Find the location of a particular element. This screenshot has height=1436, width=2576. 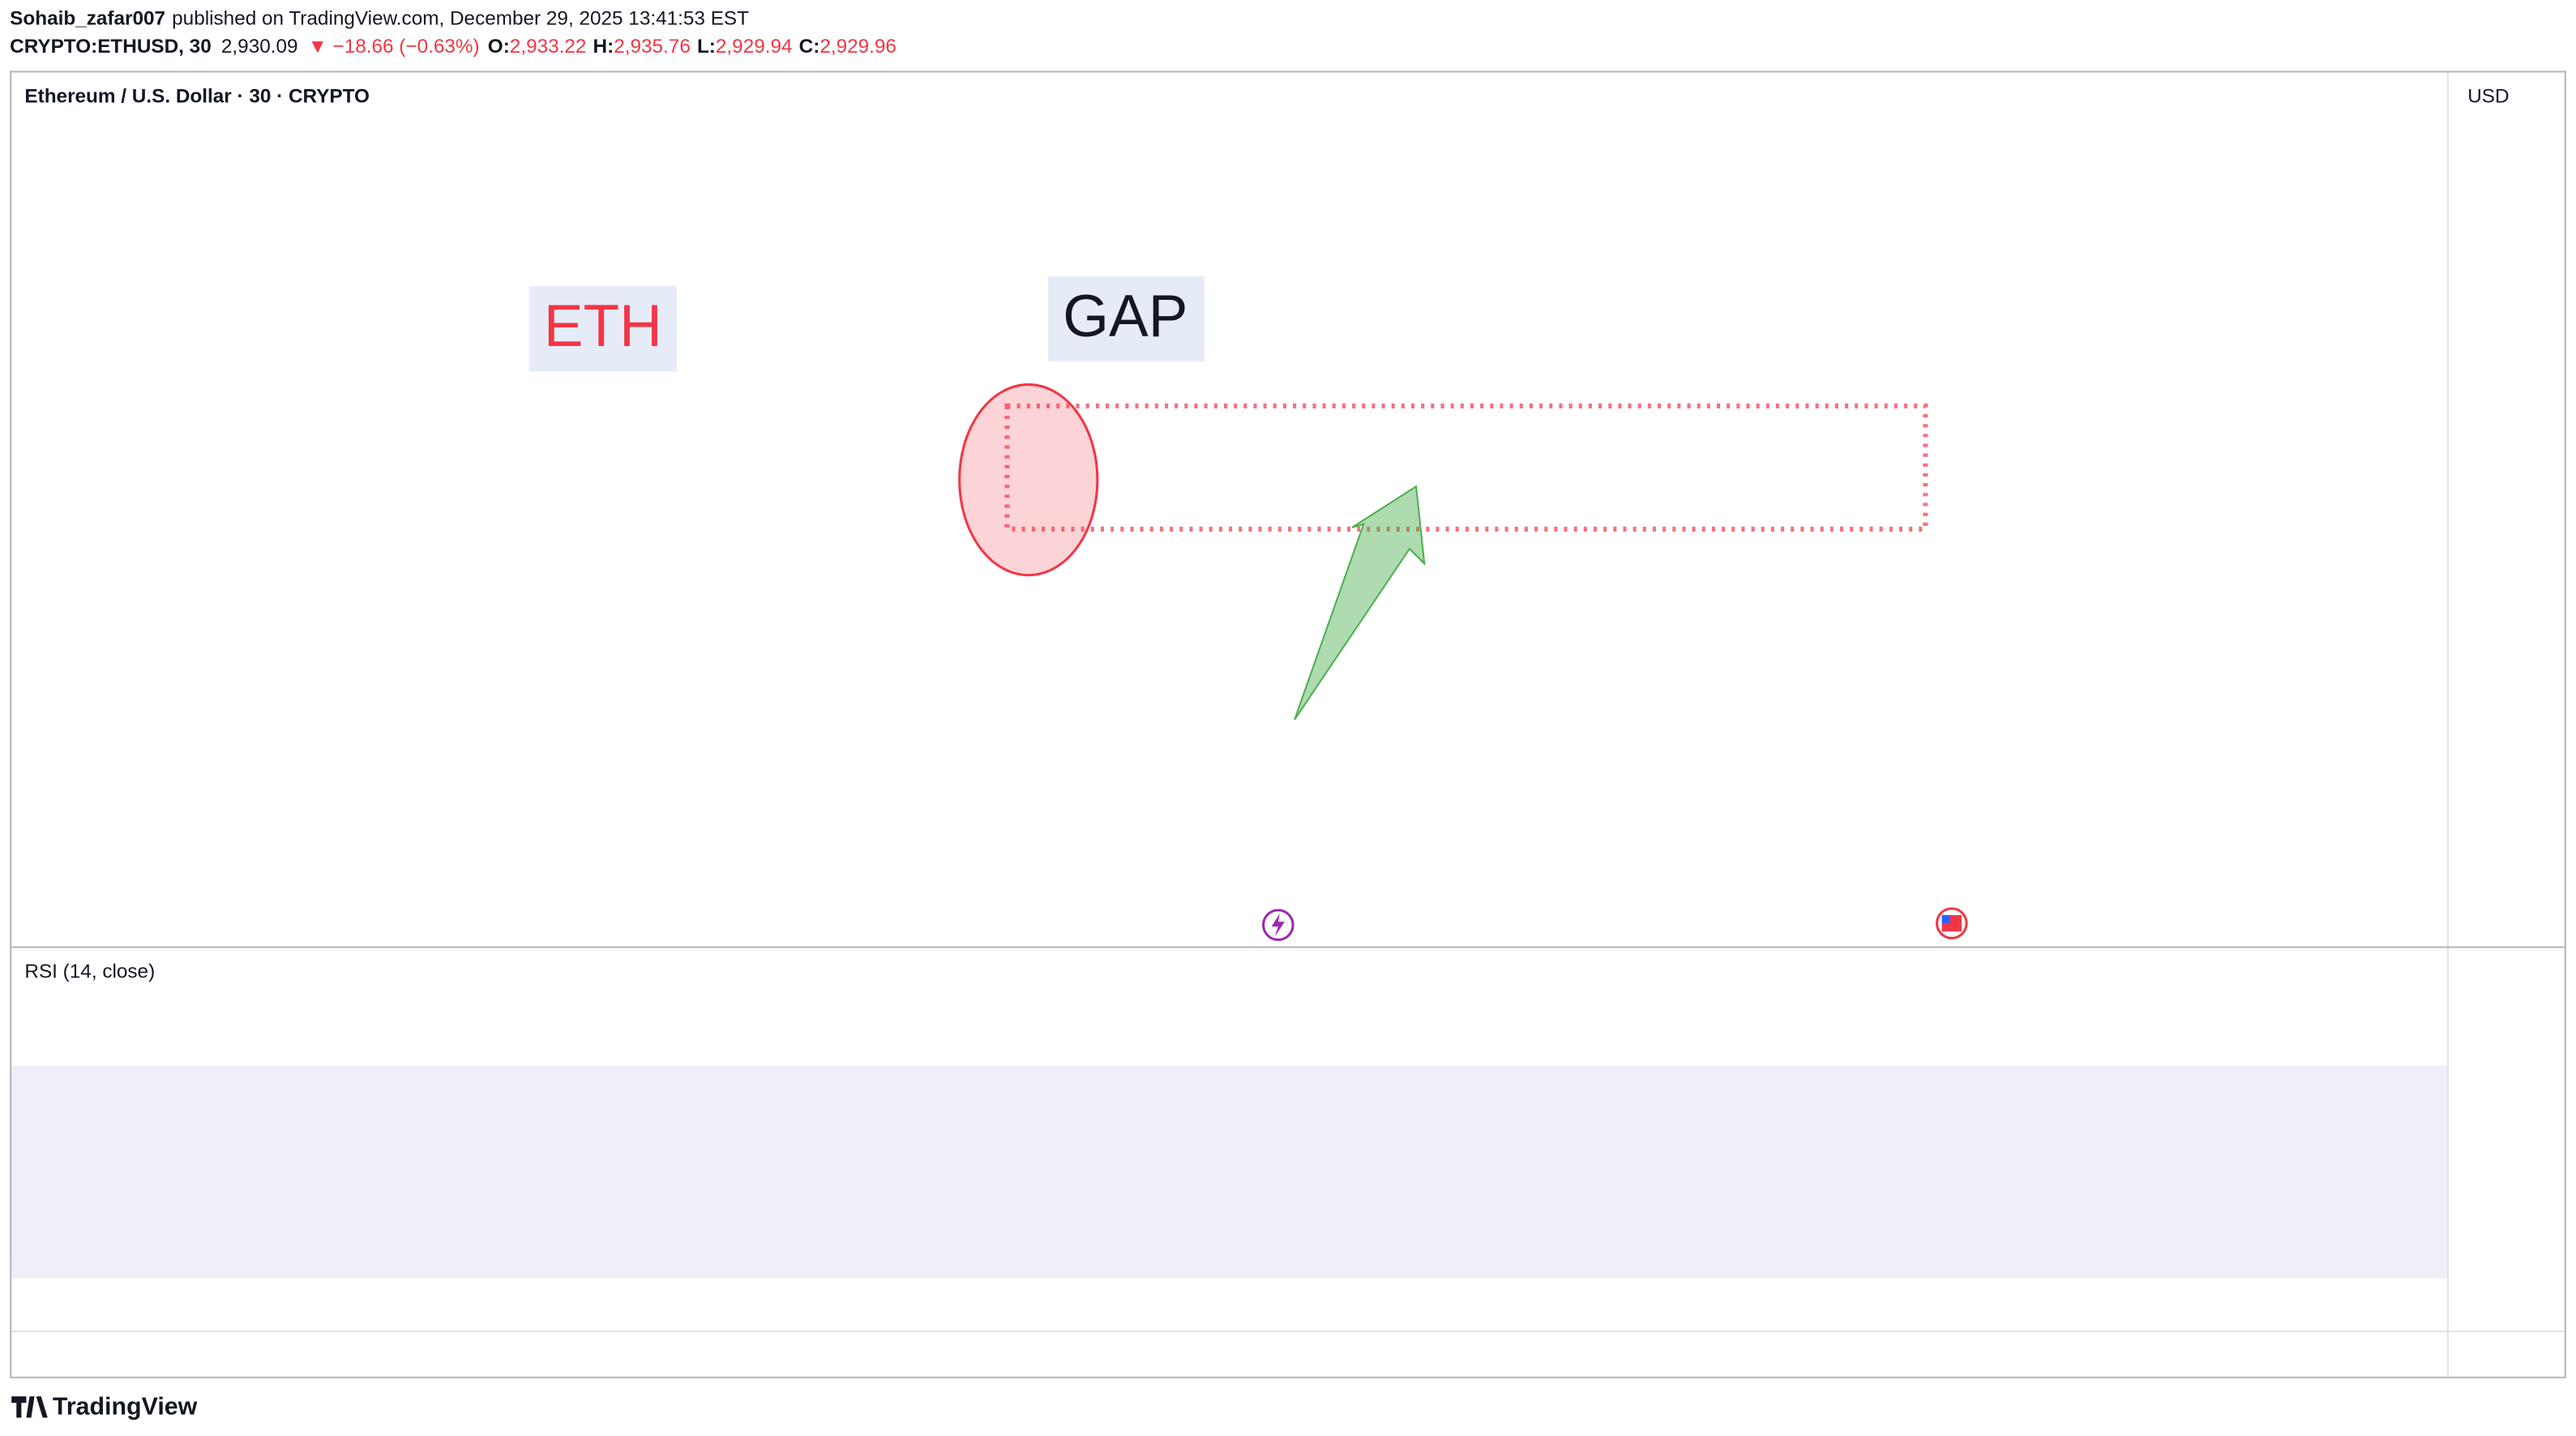

eth-label: ETH is located at coordinates (603, 326).